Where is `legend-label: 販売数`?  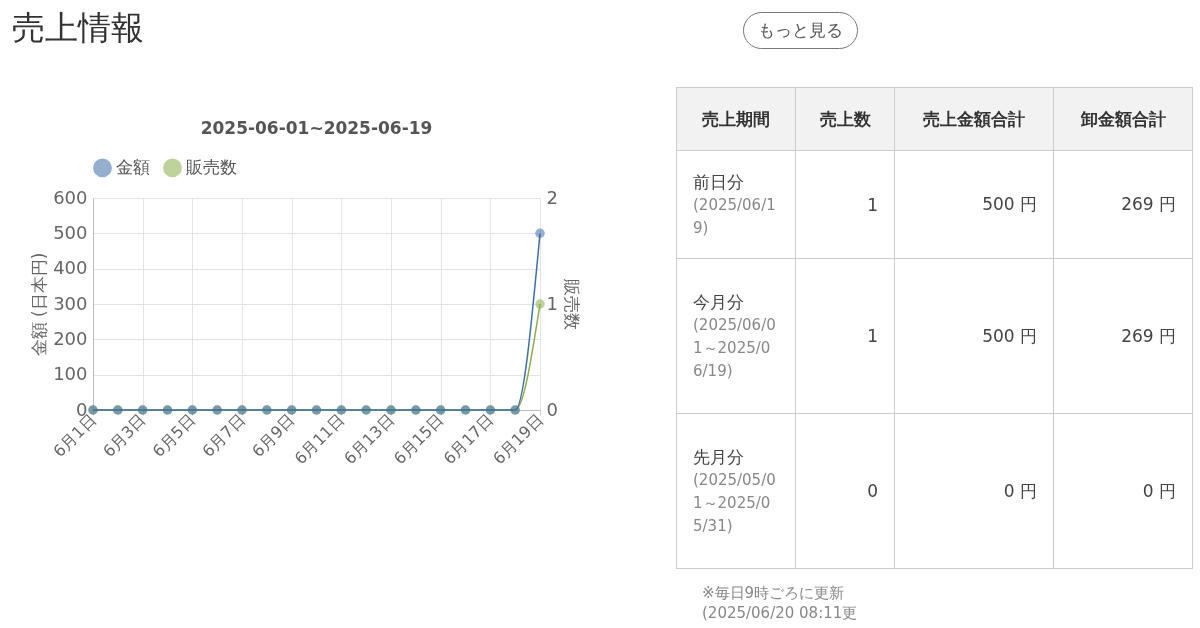 legend-label: 販売数 is located at coordinates (211, 166).